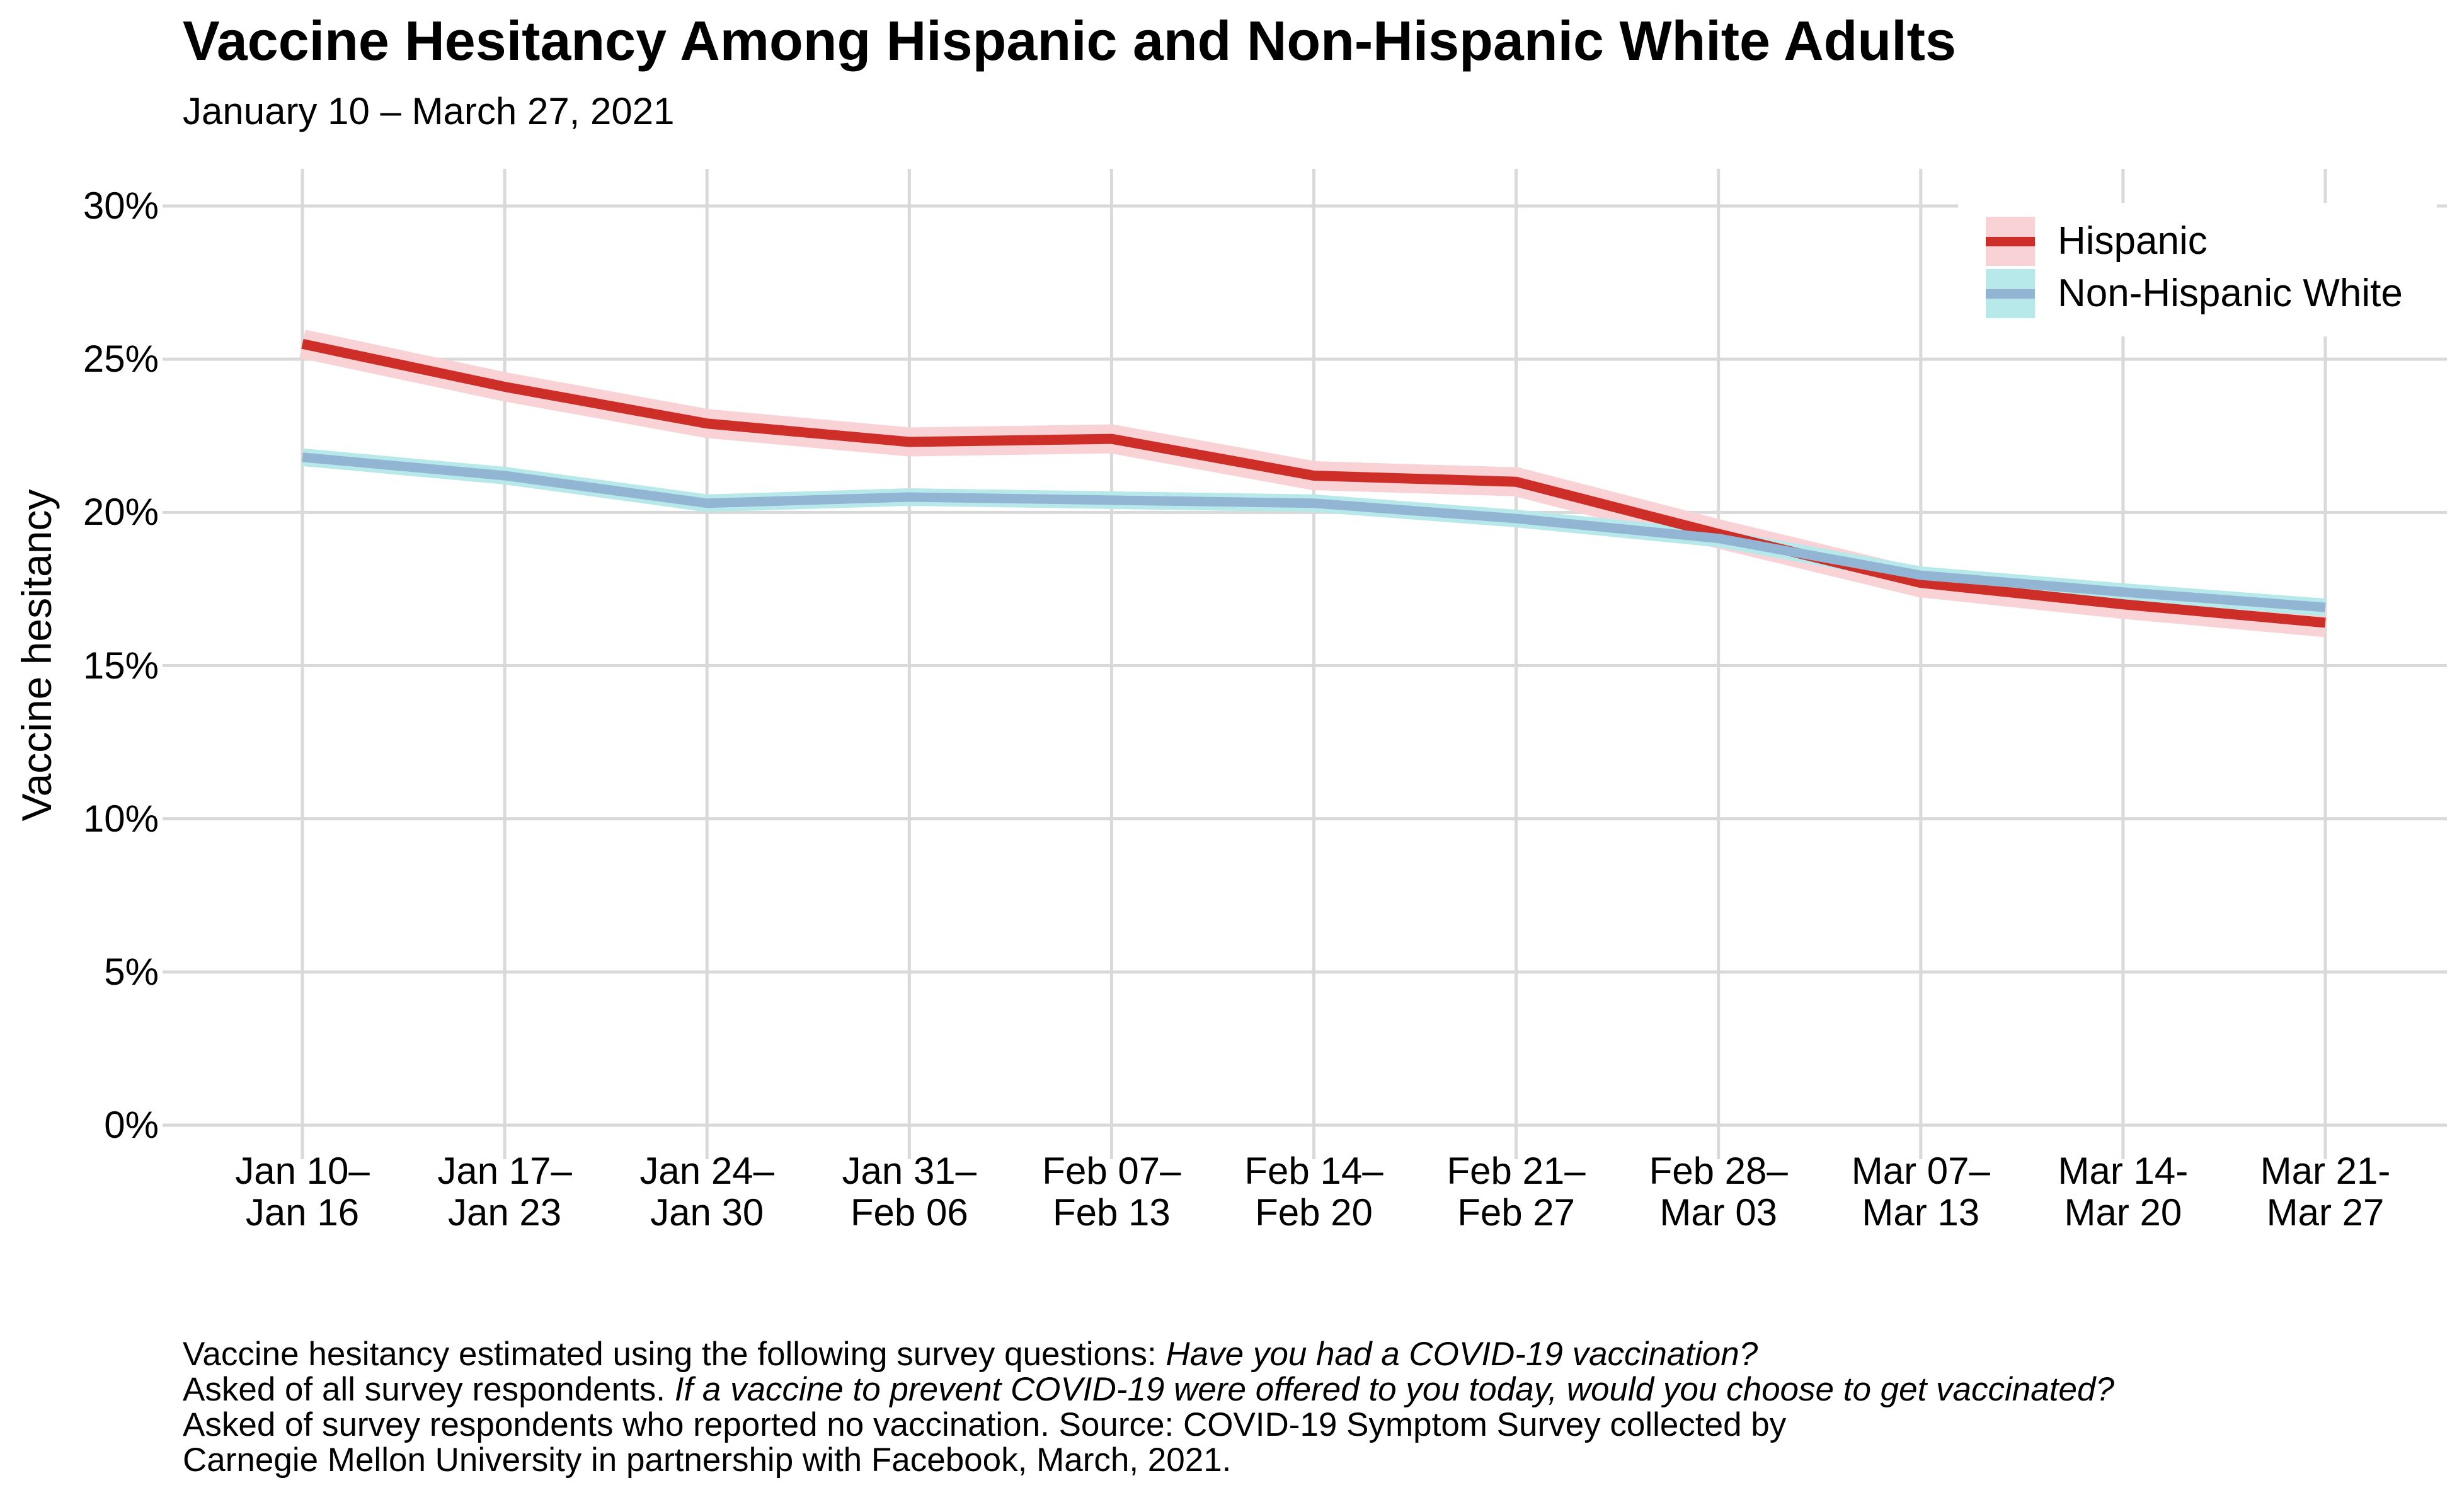 The height and width of the screenshot is (1512, 2457). I want to click on legend-row-non-hispanic-white: Non-Hispanic White, so click(2197, 293).